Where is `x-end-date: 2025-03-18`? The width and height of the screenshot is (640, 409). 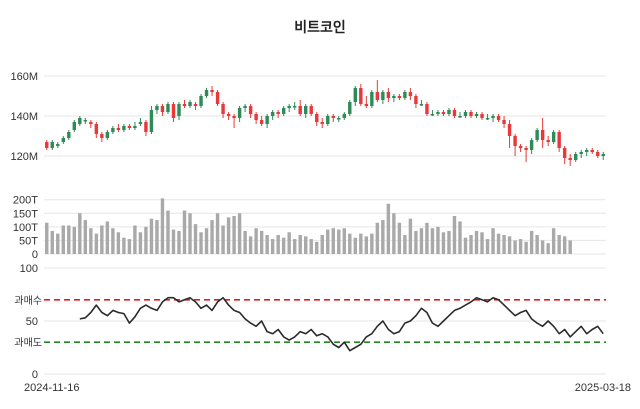 x-end-date: 2025-03-18 is located at coordinates (603, 388).